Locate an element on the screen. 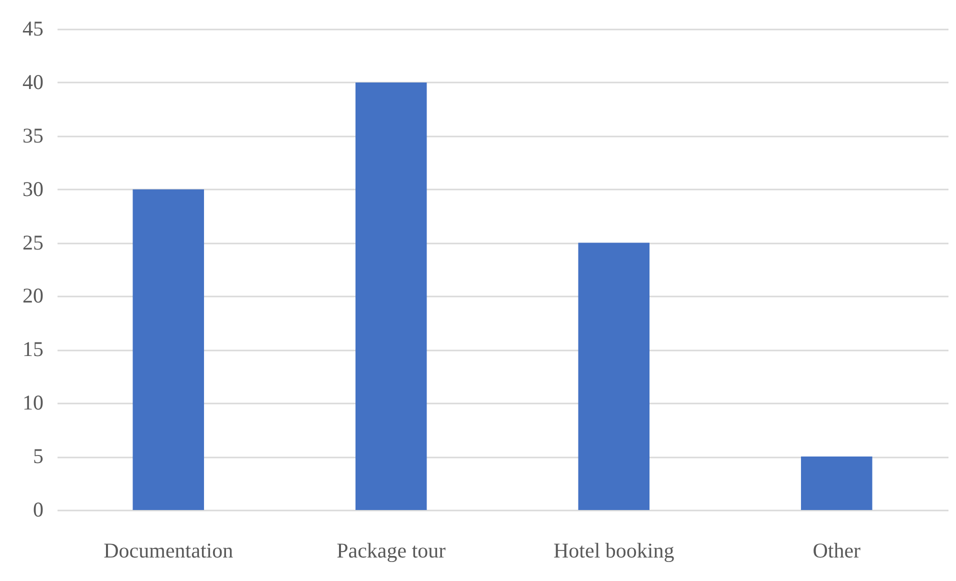 The height and width of the screenshot is (581, 956). y-tick-label: 0 is located at coordinates (38, 510).